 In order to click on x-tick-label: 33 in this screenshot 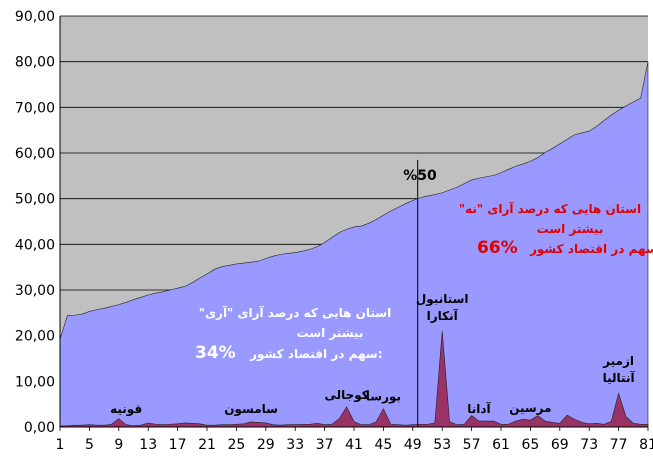, I will do `click(295, 445)`.